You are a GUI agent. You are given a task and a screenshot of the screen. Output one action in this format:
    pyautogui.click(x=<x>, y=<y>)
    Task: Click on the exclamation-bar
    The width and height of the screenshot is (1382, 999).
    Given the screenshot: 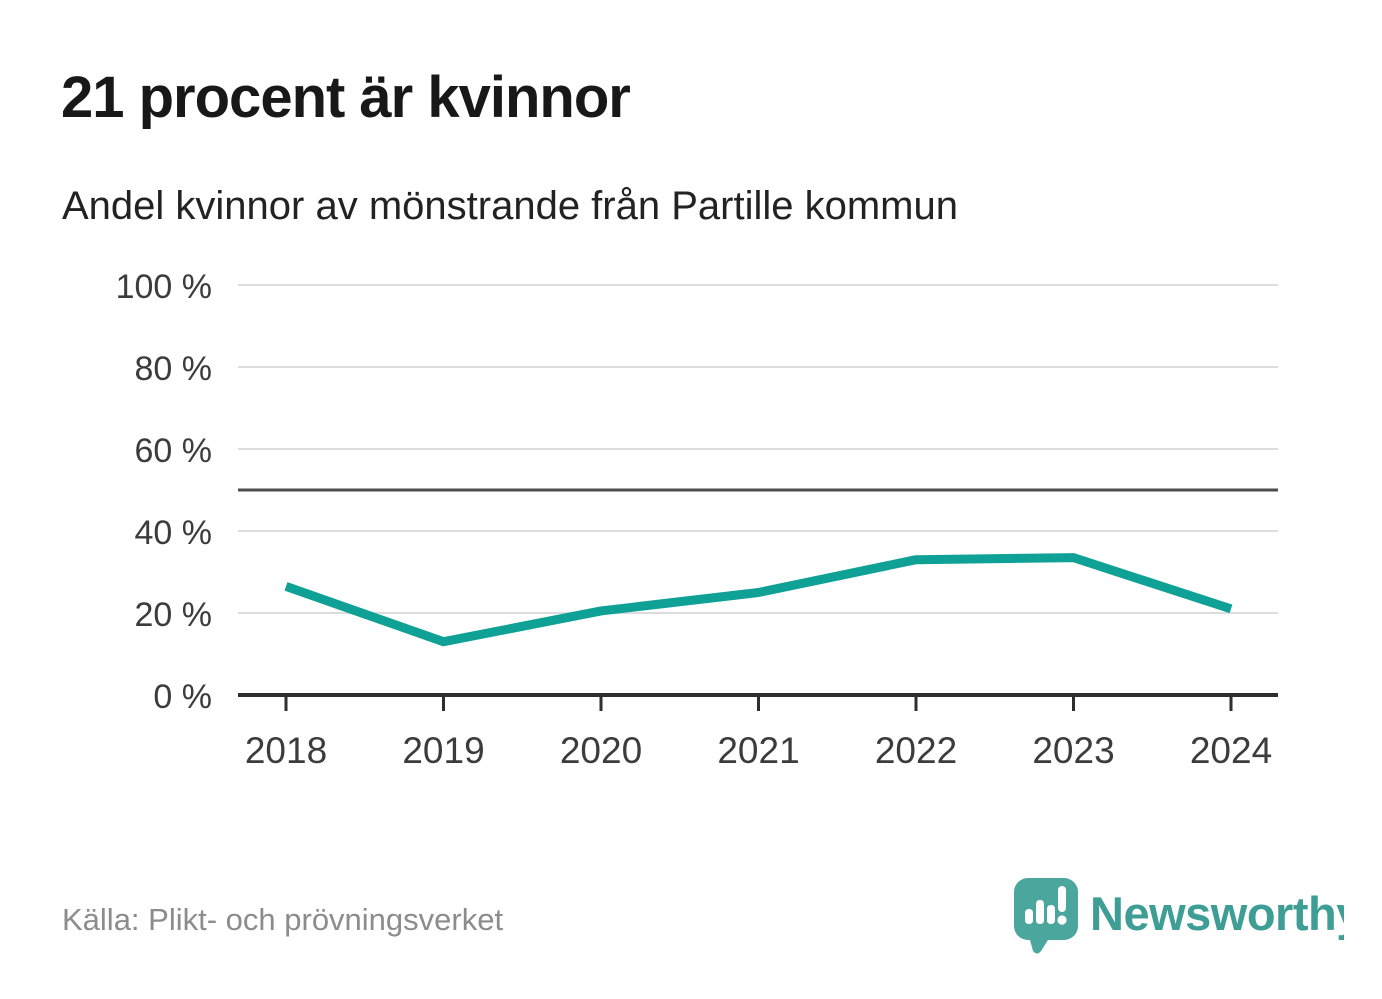 What is the action you would take?
    pyautogui.click(x=1062, y=899)
    